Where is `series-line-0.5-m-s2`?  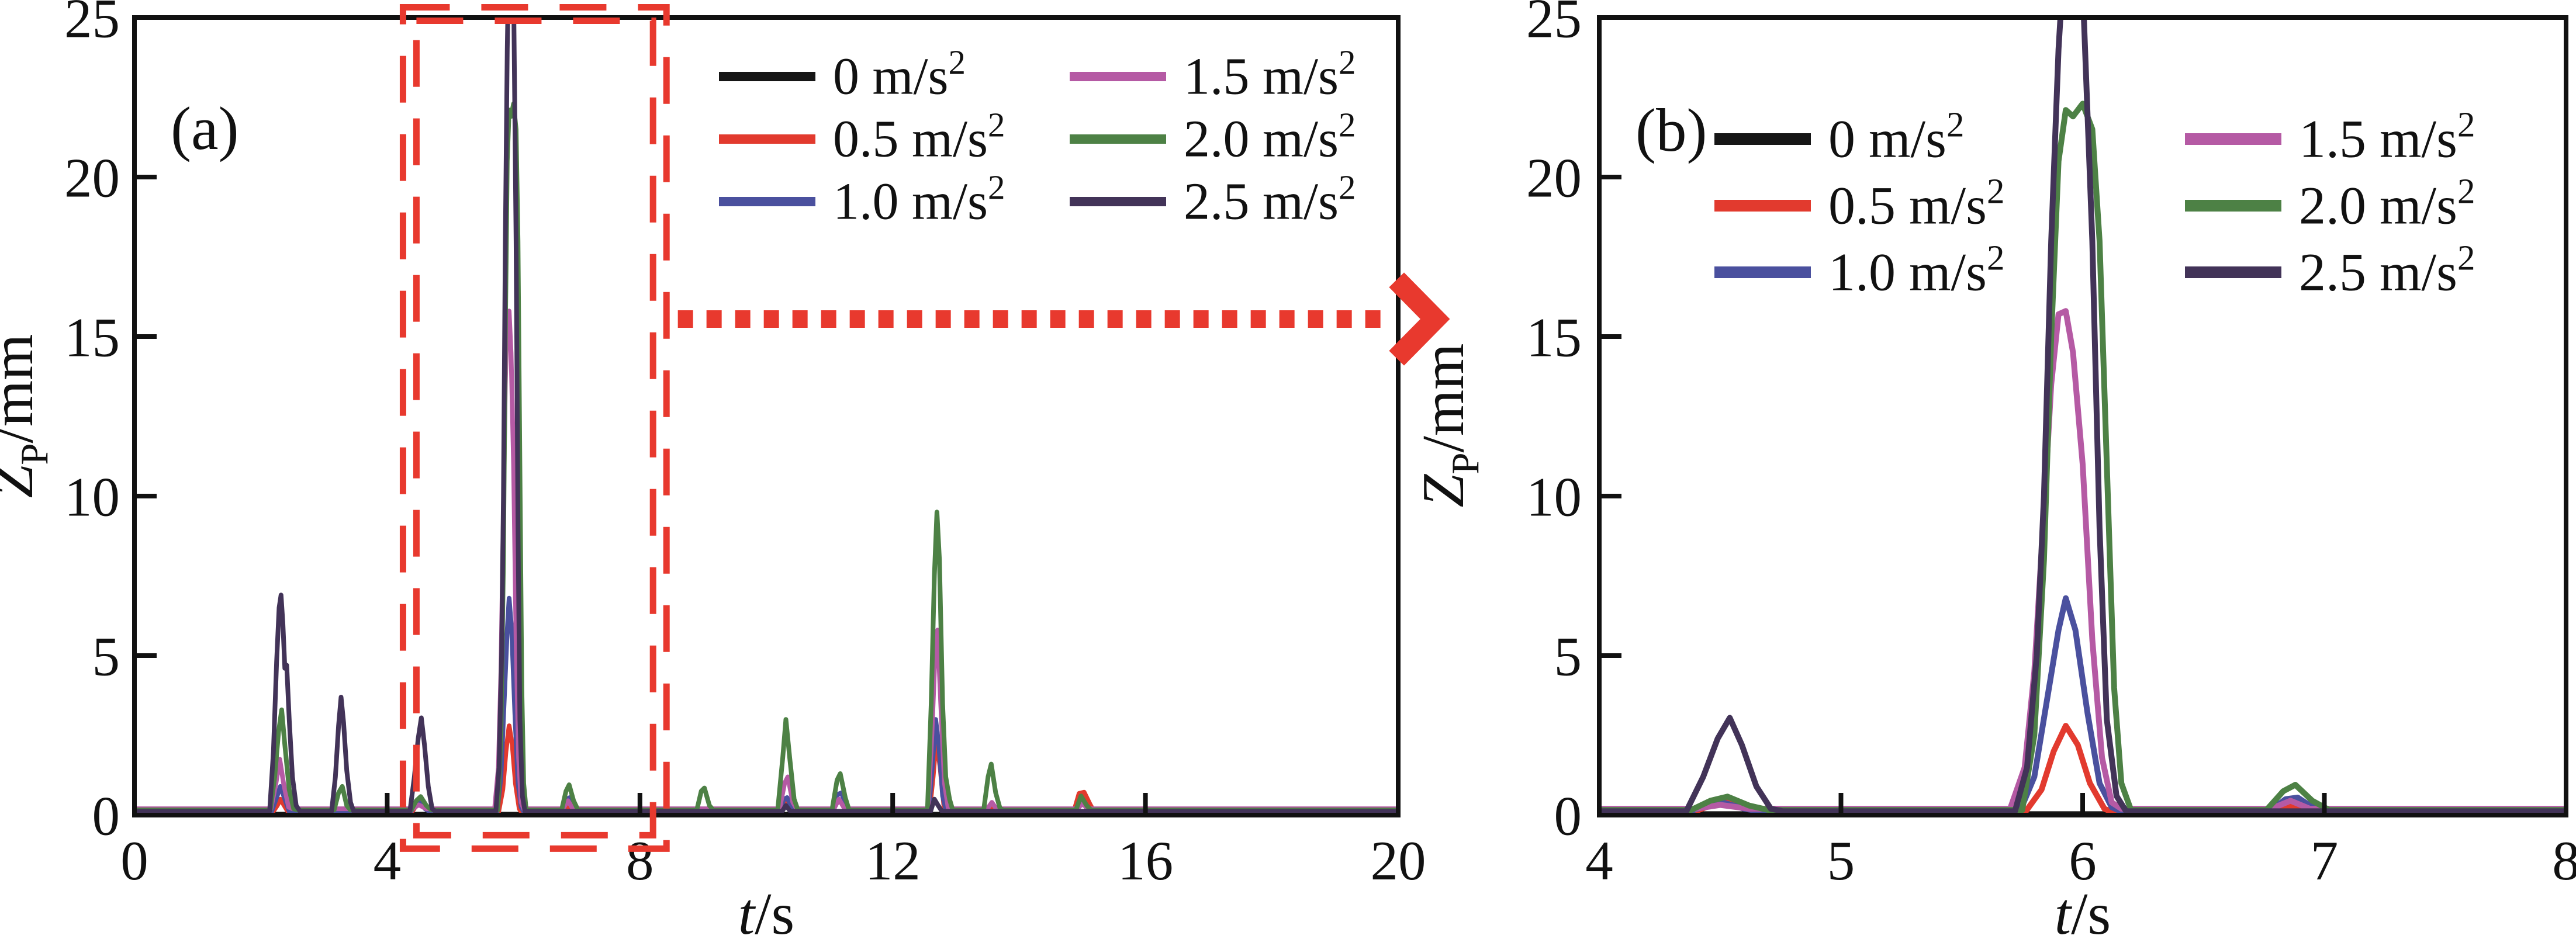 series-line-0.5-m-s2 is located at coordinates (766, 769).